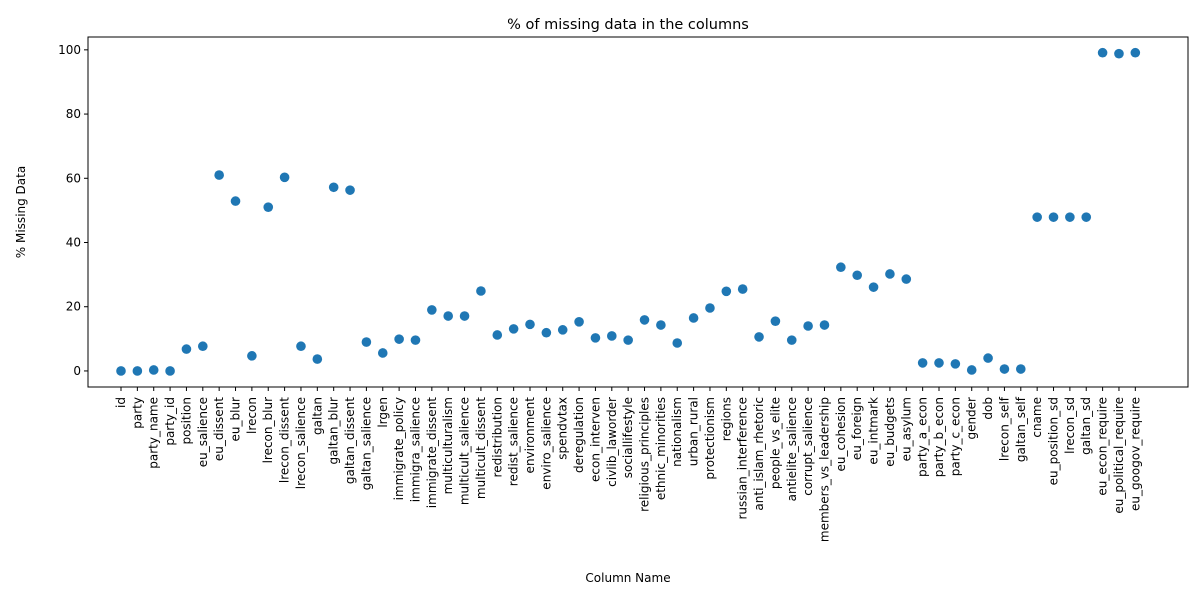  Describe the element at coordinates (971, 370) in the screenshot. I see `data-point-gender` at that location.